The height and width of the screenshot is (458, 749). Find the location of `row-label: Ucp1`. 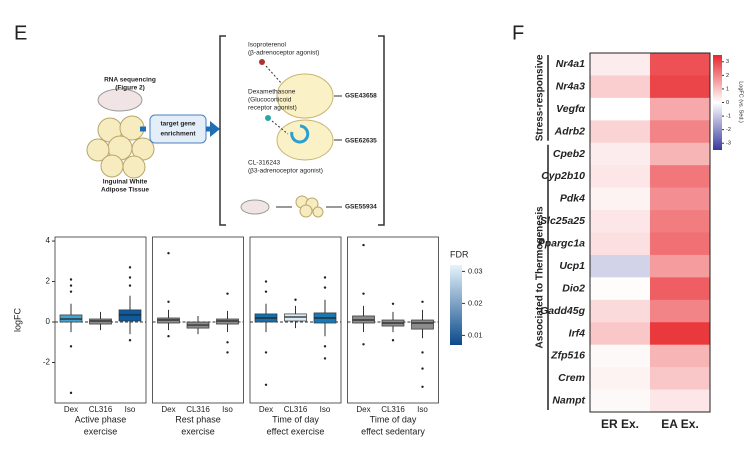

row-label: Ucp1 is located at coordinates (572, 266).